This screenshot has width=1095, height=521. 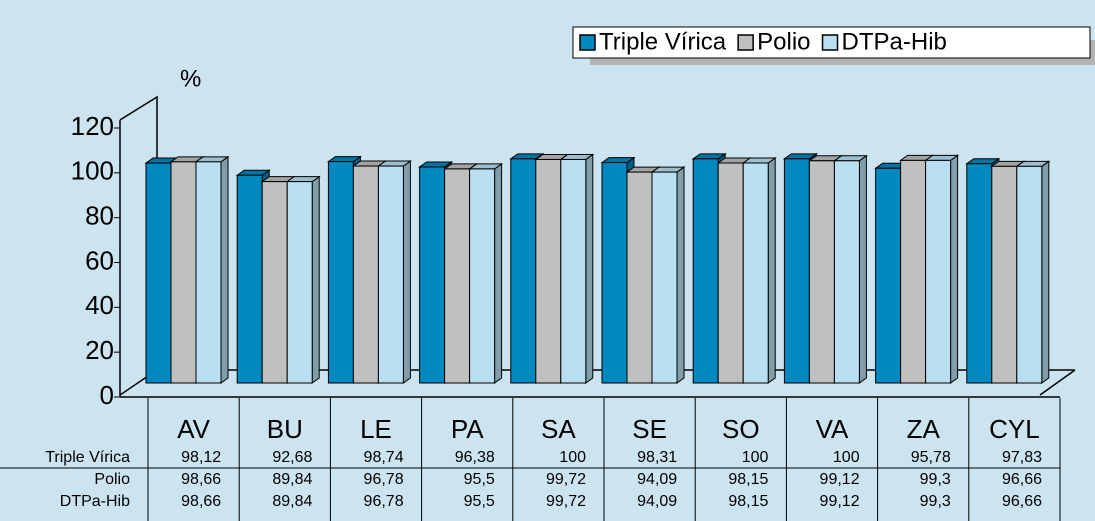 What do you see at coordinates (292, 457) in the screenshot?
I see `table-cell: 92,68` at bounding box center [292, 457].